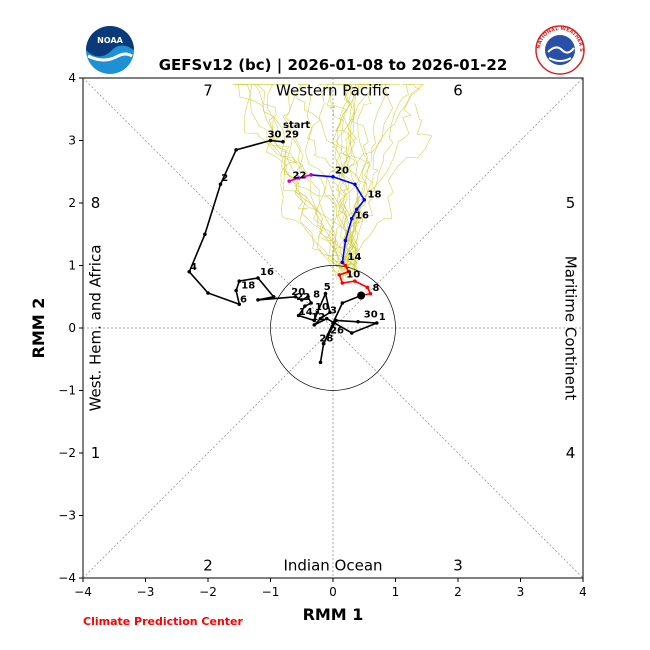  I want to click on observed-day-label: 30, so click(275, 134).